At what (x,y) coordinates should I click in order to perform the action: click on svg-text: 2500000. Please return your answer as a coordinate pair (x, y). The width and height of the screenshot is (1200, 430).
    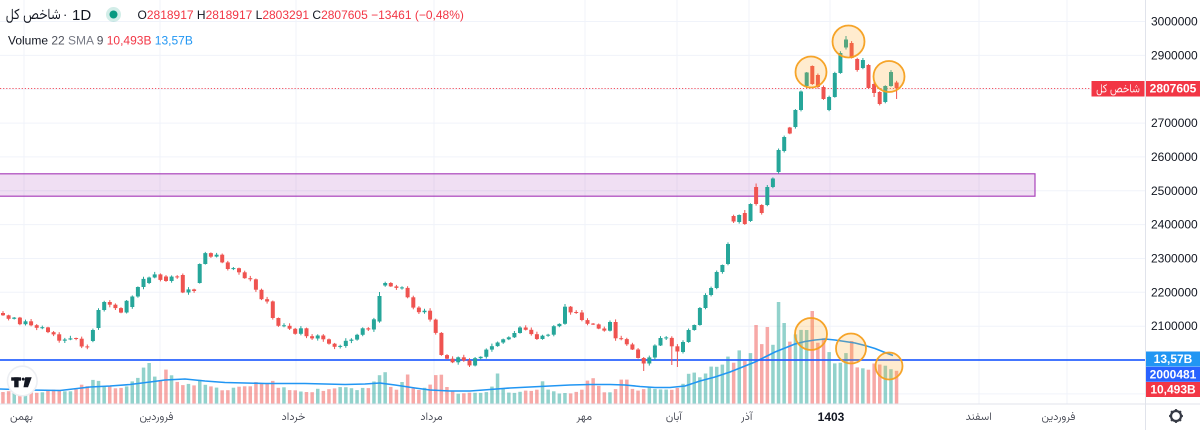
    Looking at the image, I should click on (1174, 191).